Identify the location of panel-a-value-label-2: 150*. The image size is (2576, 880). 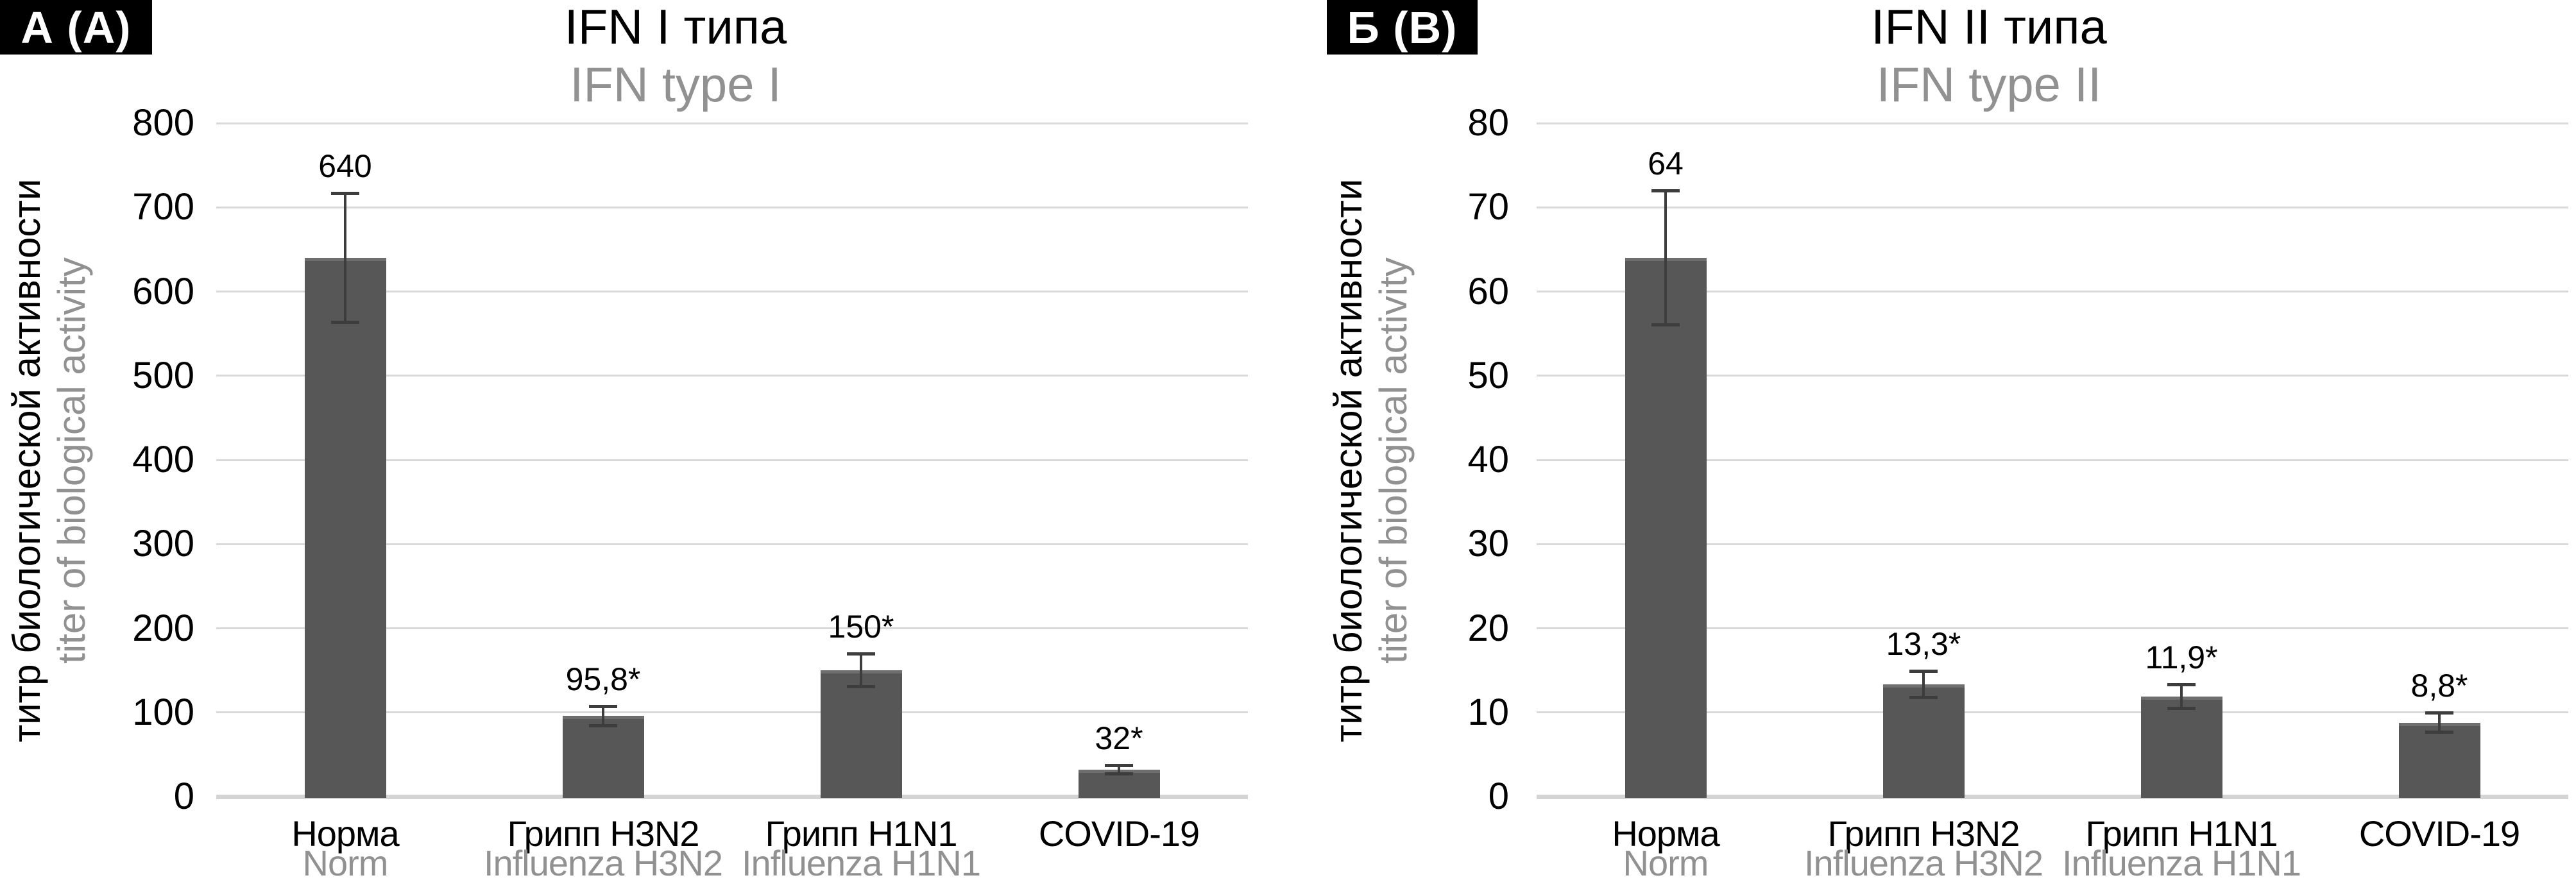
(861, 626).